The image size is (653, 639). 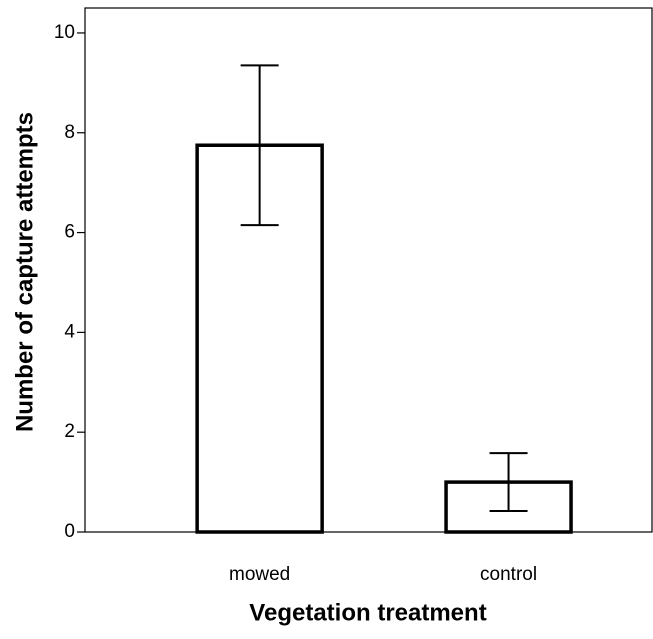 I want to click on y-tick-label: 8, so click(x=69, y=132).